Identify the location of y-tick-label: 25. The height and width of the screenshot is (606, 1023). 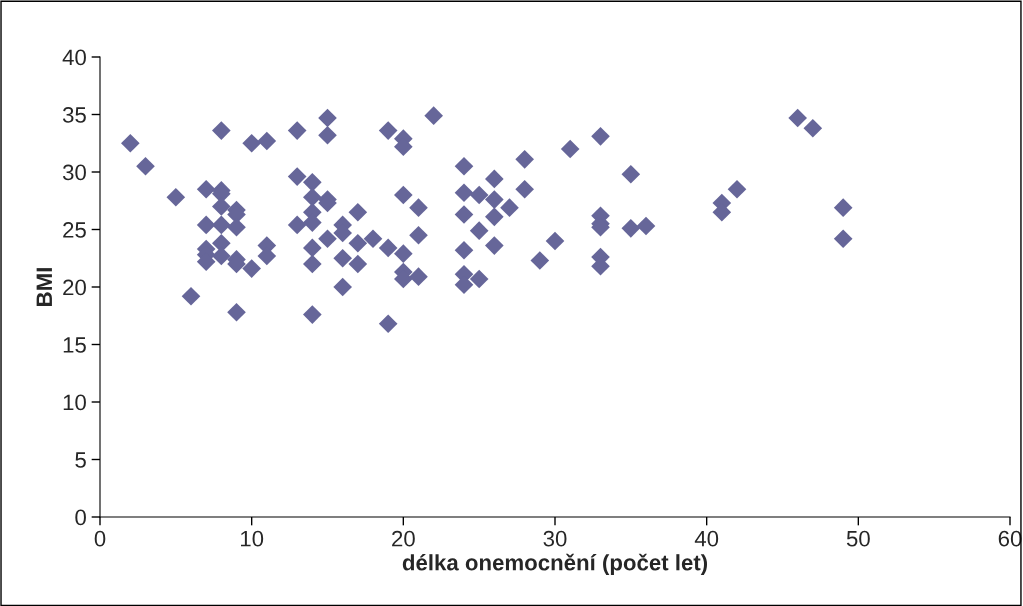
(74, 230).